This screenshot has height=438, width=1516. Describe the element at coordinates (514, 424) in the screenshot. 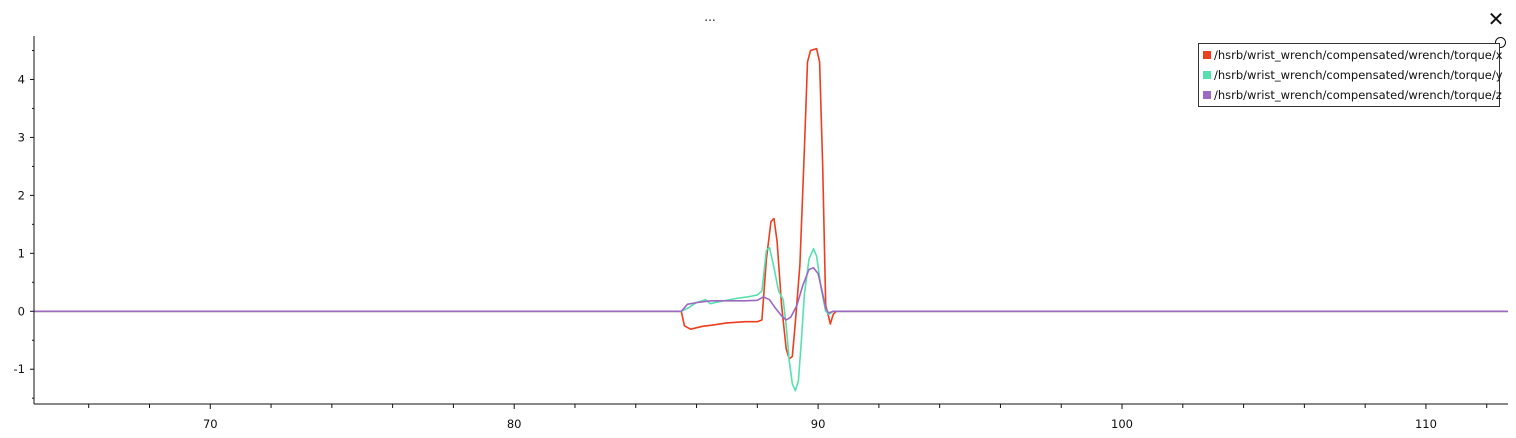

I see `x-tick-label: 80` at that location.